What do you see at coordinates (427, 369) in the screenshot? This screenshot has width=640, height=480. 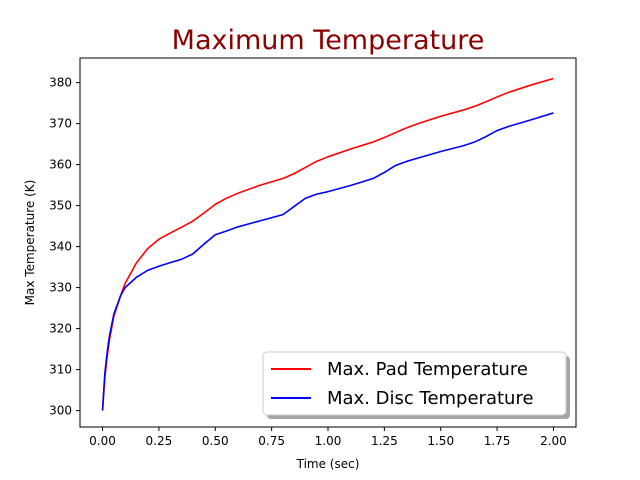 I see `legend-label: Max. Pad Temperature` at bounding box center [427, 369].